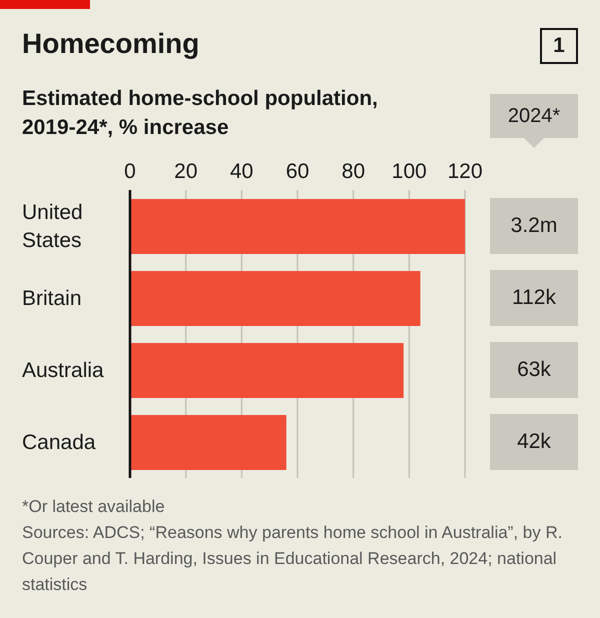  I want to click on text: 112k, so click(534, 298).